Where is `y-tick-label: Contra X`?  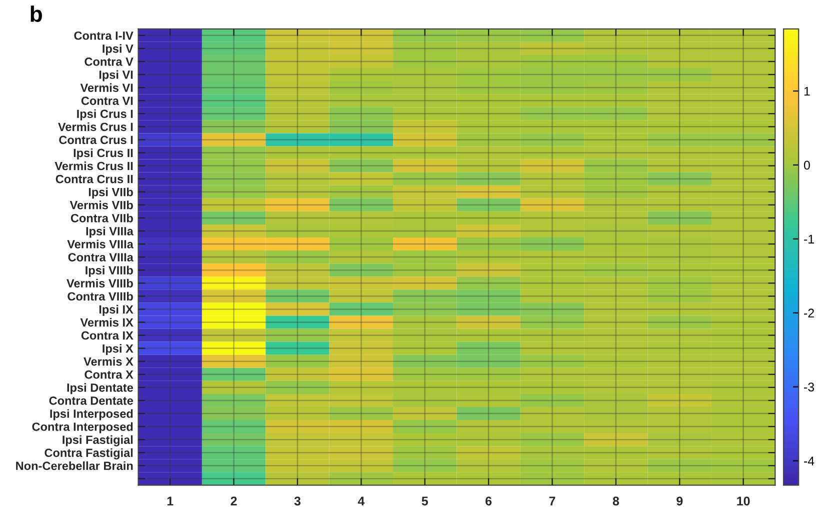 y-tick-label: Contra X is located at coordinates (109, 374).